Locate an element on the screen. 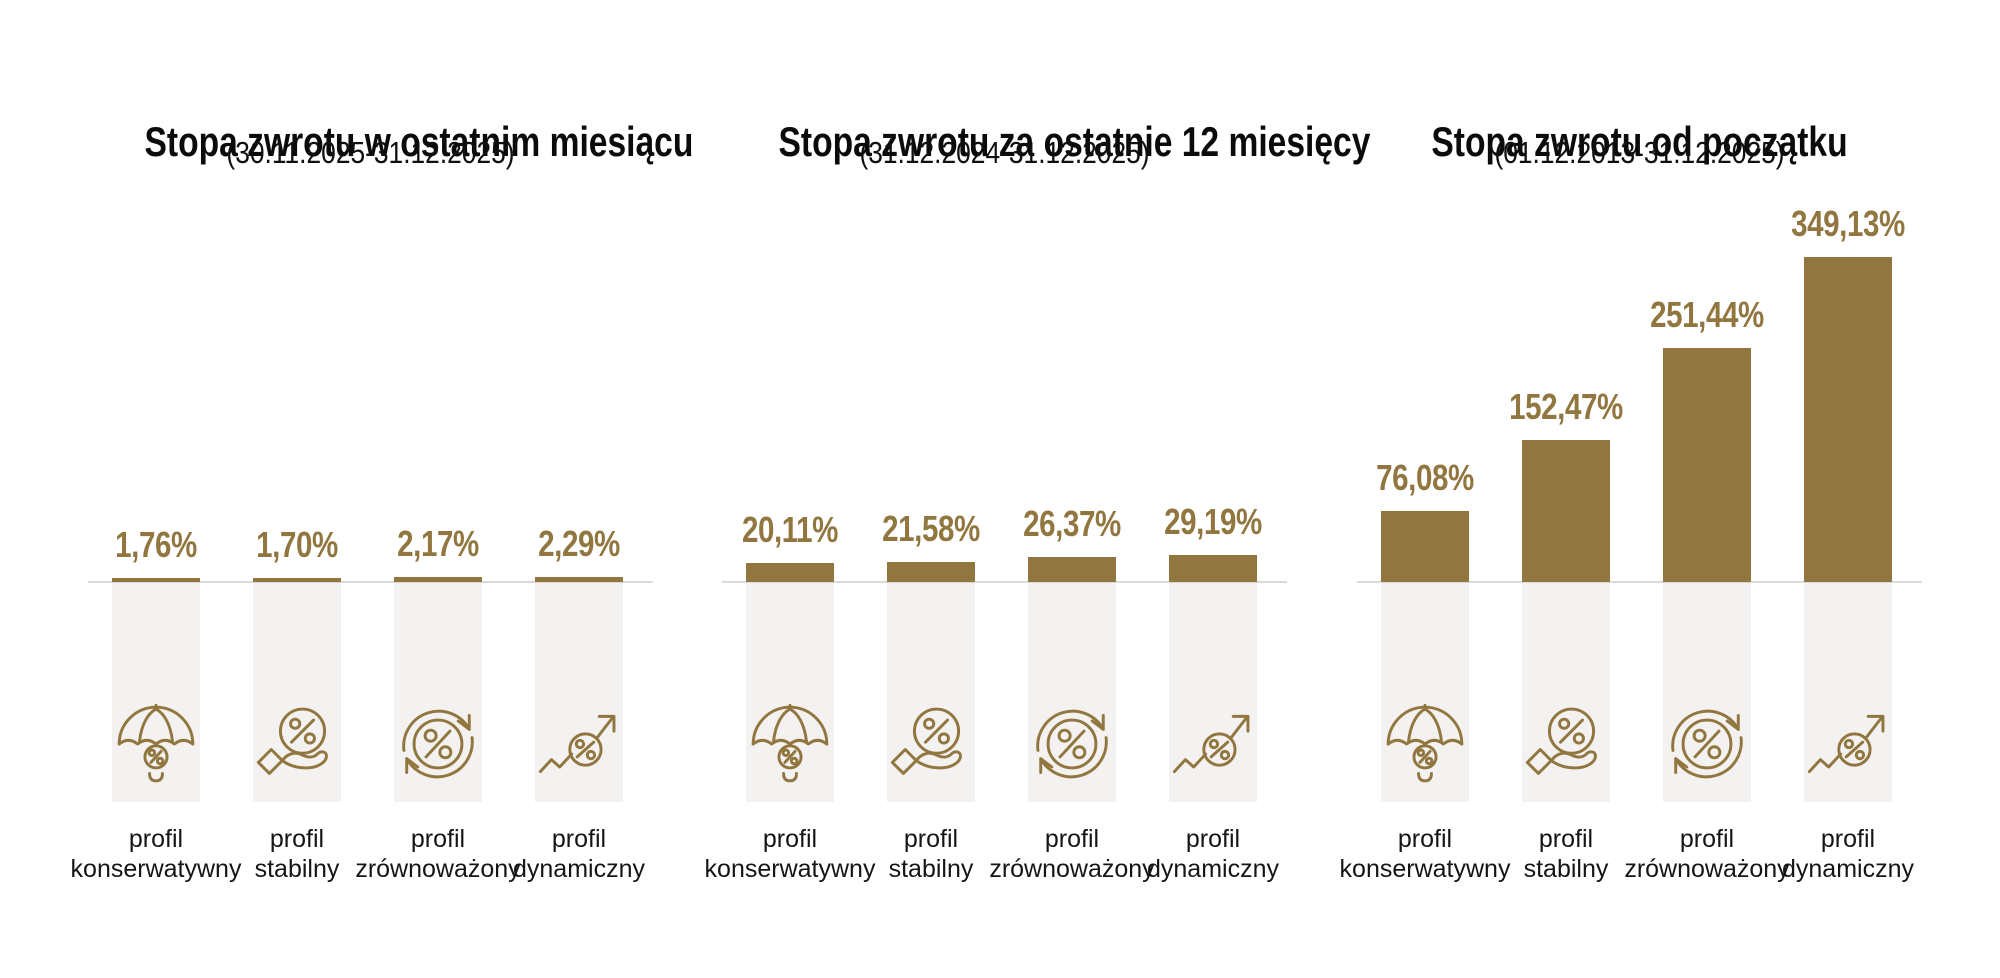 The height and width of the screenshot is (978, 2000). column-group-zrownowazony: 251,44% profil zrównoważony is located at coordinates (1706, 489).